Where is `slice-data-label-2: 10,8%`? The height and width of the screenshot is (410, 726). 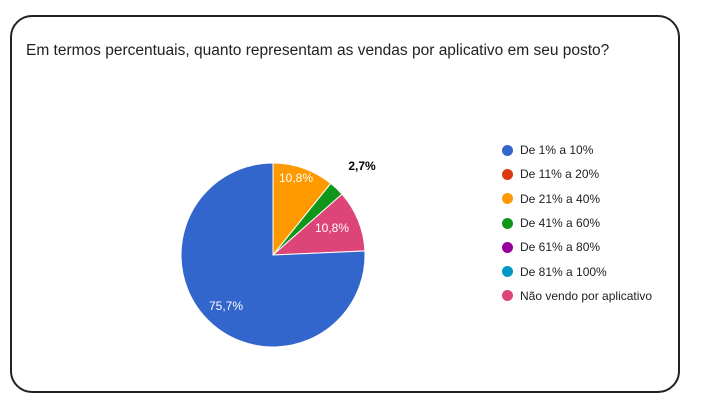 slice-data-label-2: 10,8% is located at coordinates (296, 178).